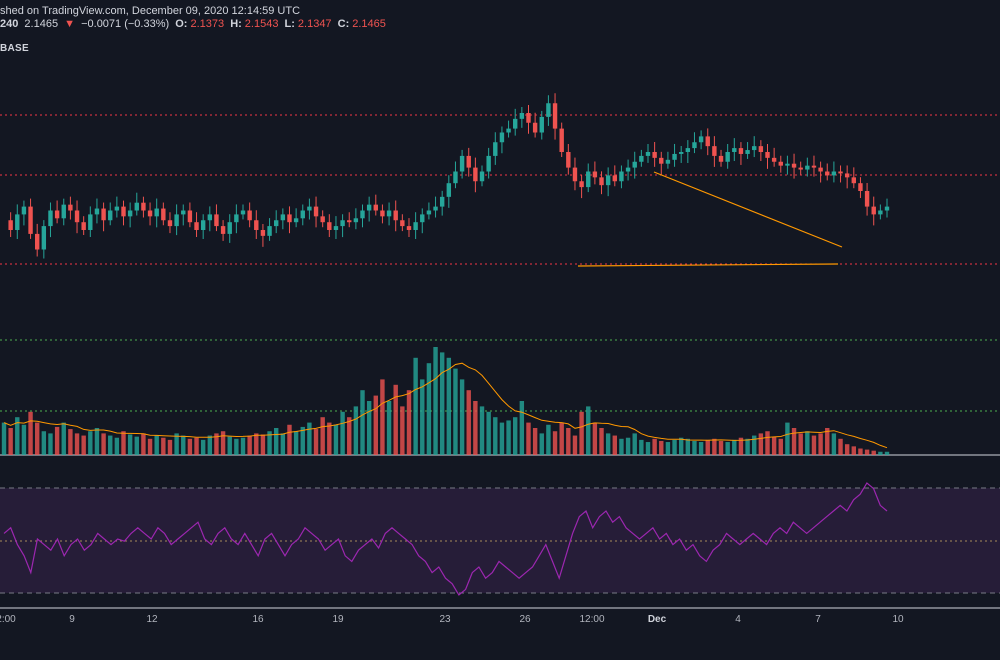  I want to click on time-axis-label: 16, so click(258, 619).